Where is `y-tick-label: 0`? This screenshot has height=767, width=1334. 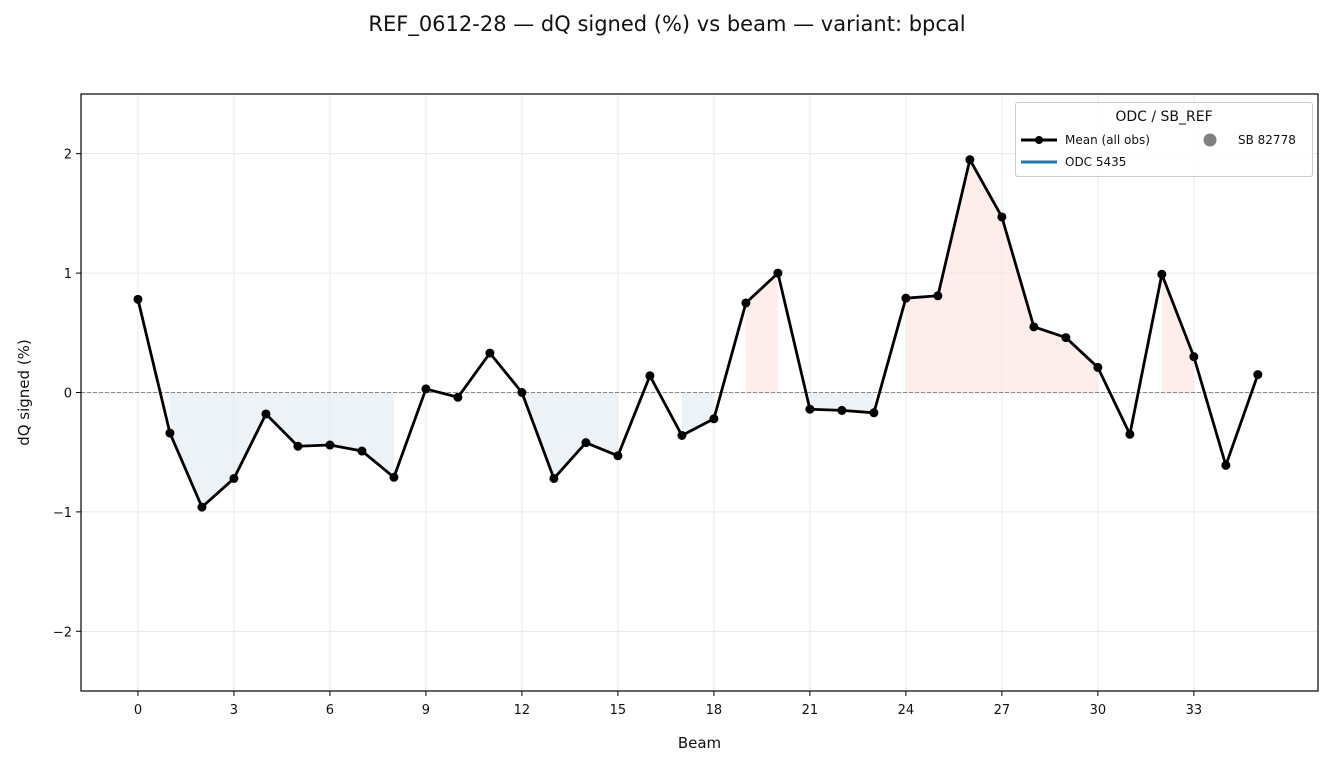
y-tick-label: 0 is located at coordinates (68, 394).